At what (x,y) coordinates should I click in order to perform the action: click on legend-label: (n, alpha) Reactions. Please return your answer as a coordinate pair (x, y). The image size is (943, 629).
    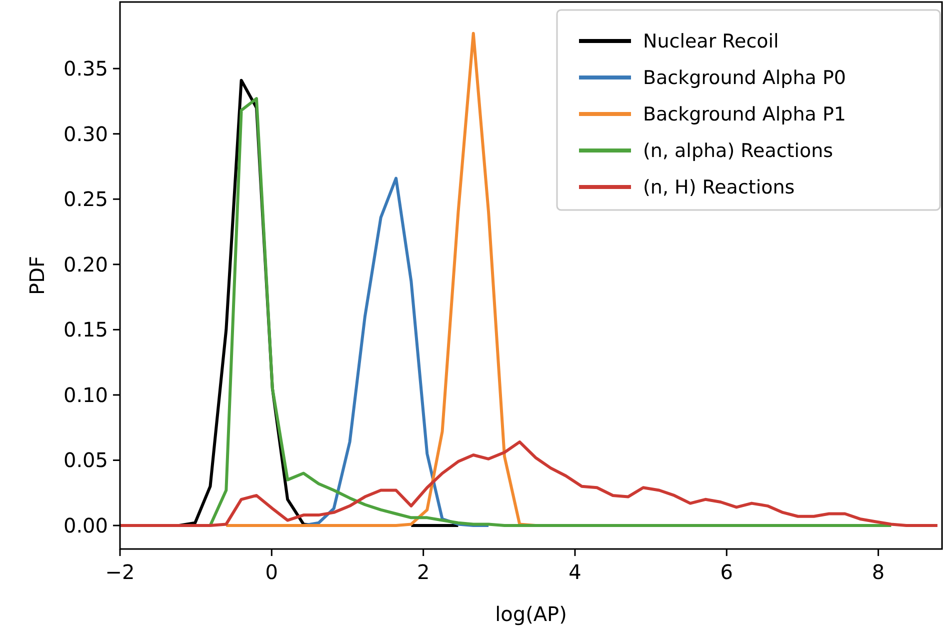
    Looking at the image, I should click on (738, 151).